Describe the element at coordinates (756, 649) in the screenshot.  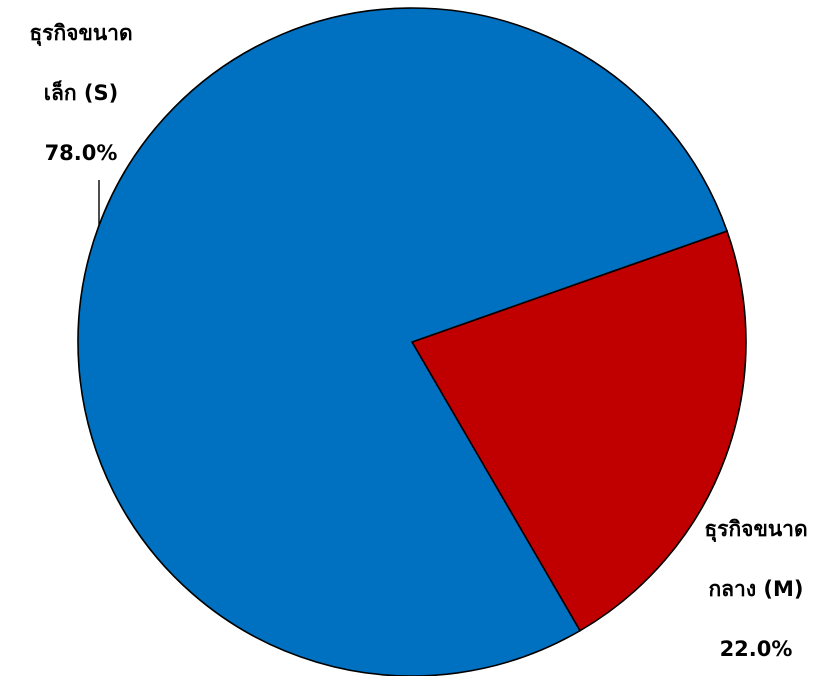
I see `label-medium-percent: 22.0%` at that location.